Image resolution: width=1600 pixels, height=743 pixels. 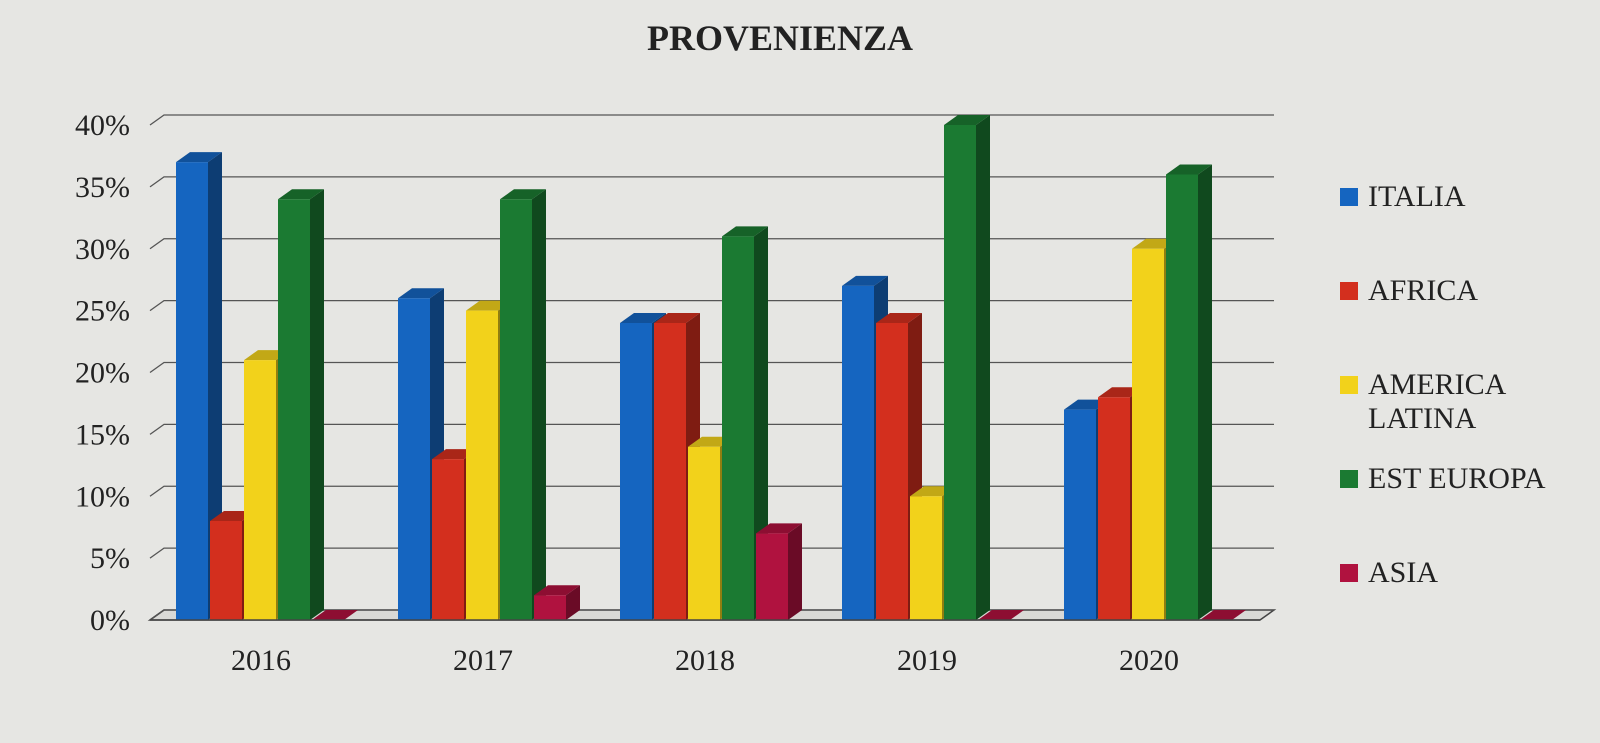 What do you see at coordinates (1470, 603) in the screenshot?
I see `legend-item: ASIA` at bounding box center [1470, 603].